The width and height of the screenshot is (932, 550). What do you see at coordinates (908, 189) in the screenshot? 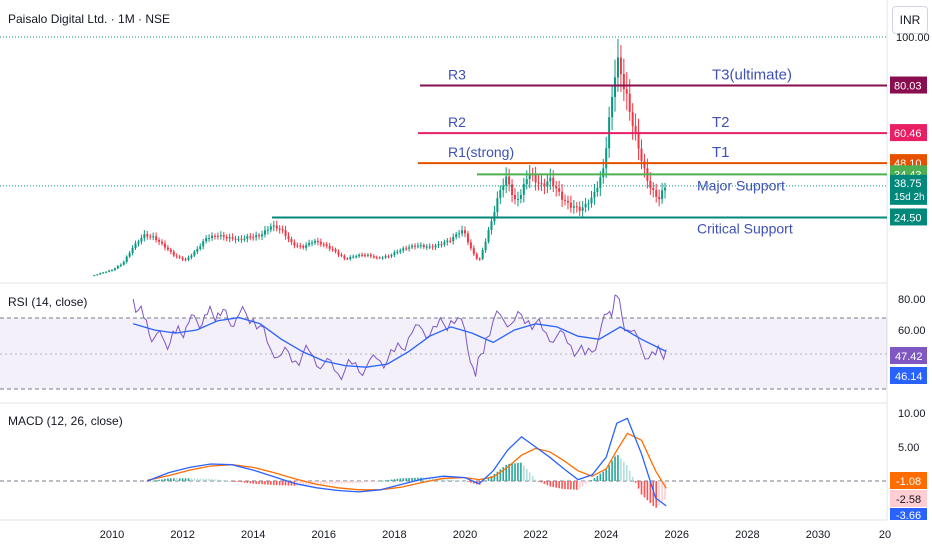
I see `last-price-tag` at bounding box center [908, 189].